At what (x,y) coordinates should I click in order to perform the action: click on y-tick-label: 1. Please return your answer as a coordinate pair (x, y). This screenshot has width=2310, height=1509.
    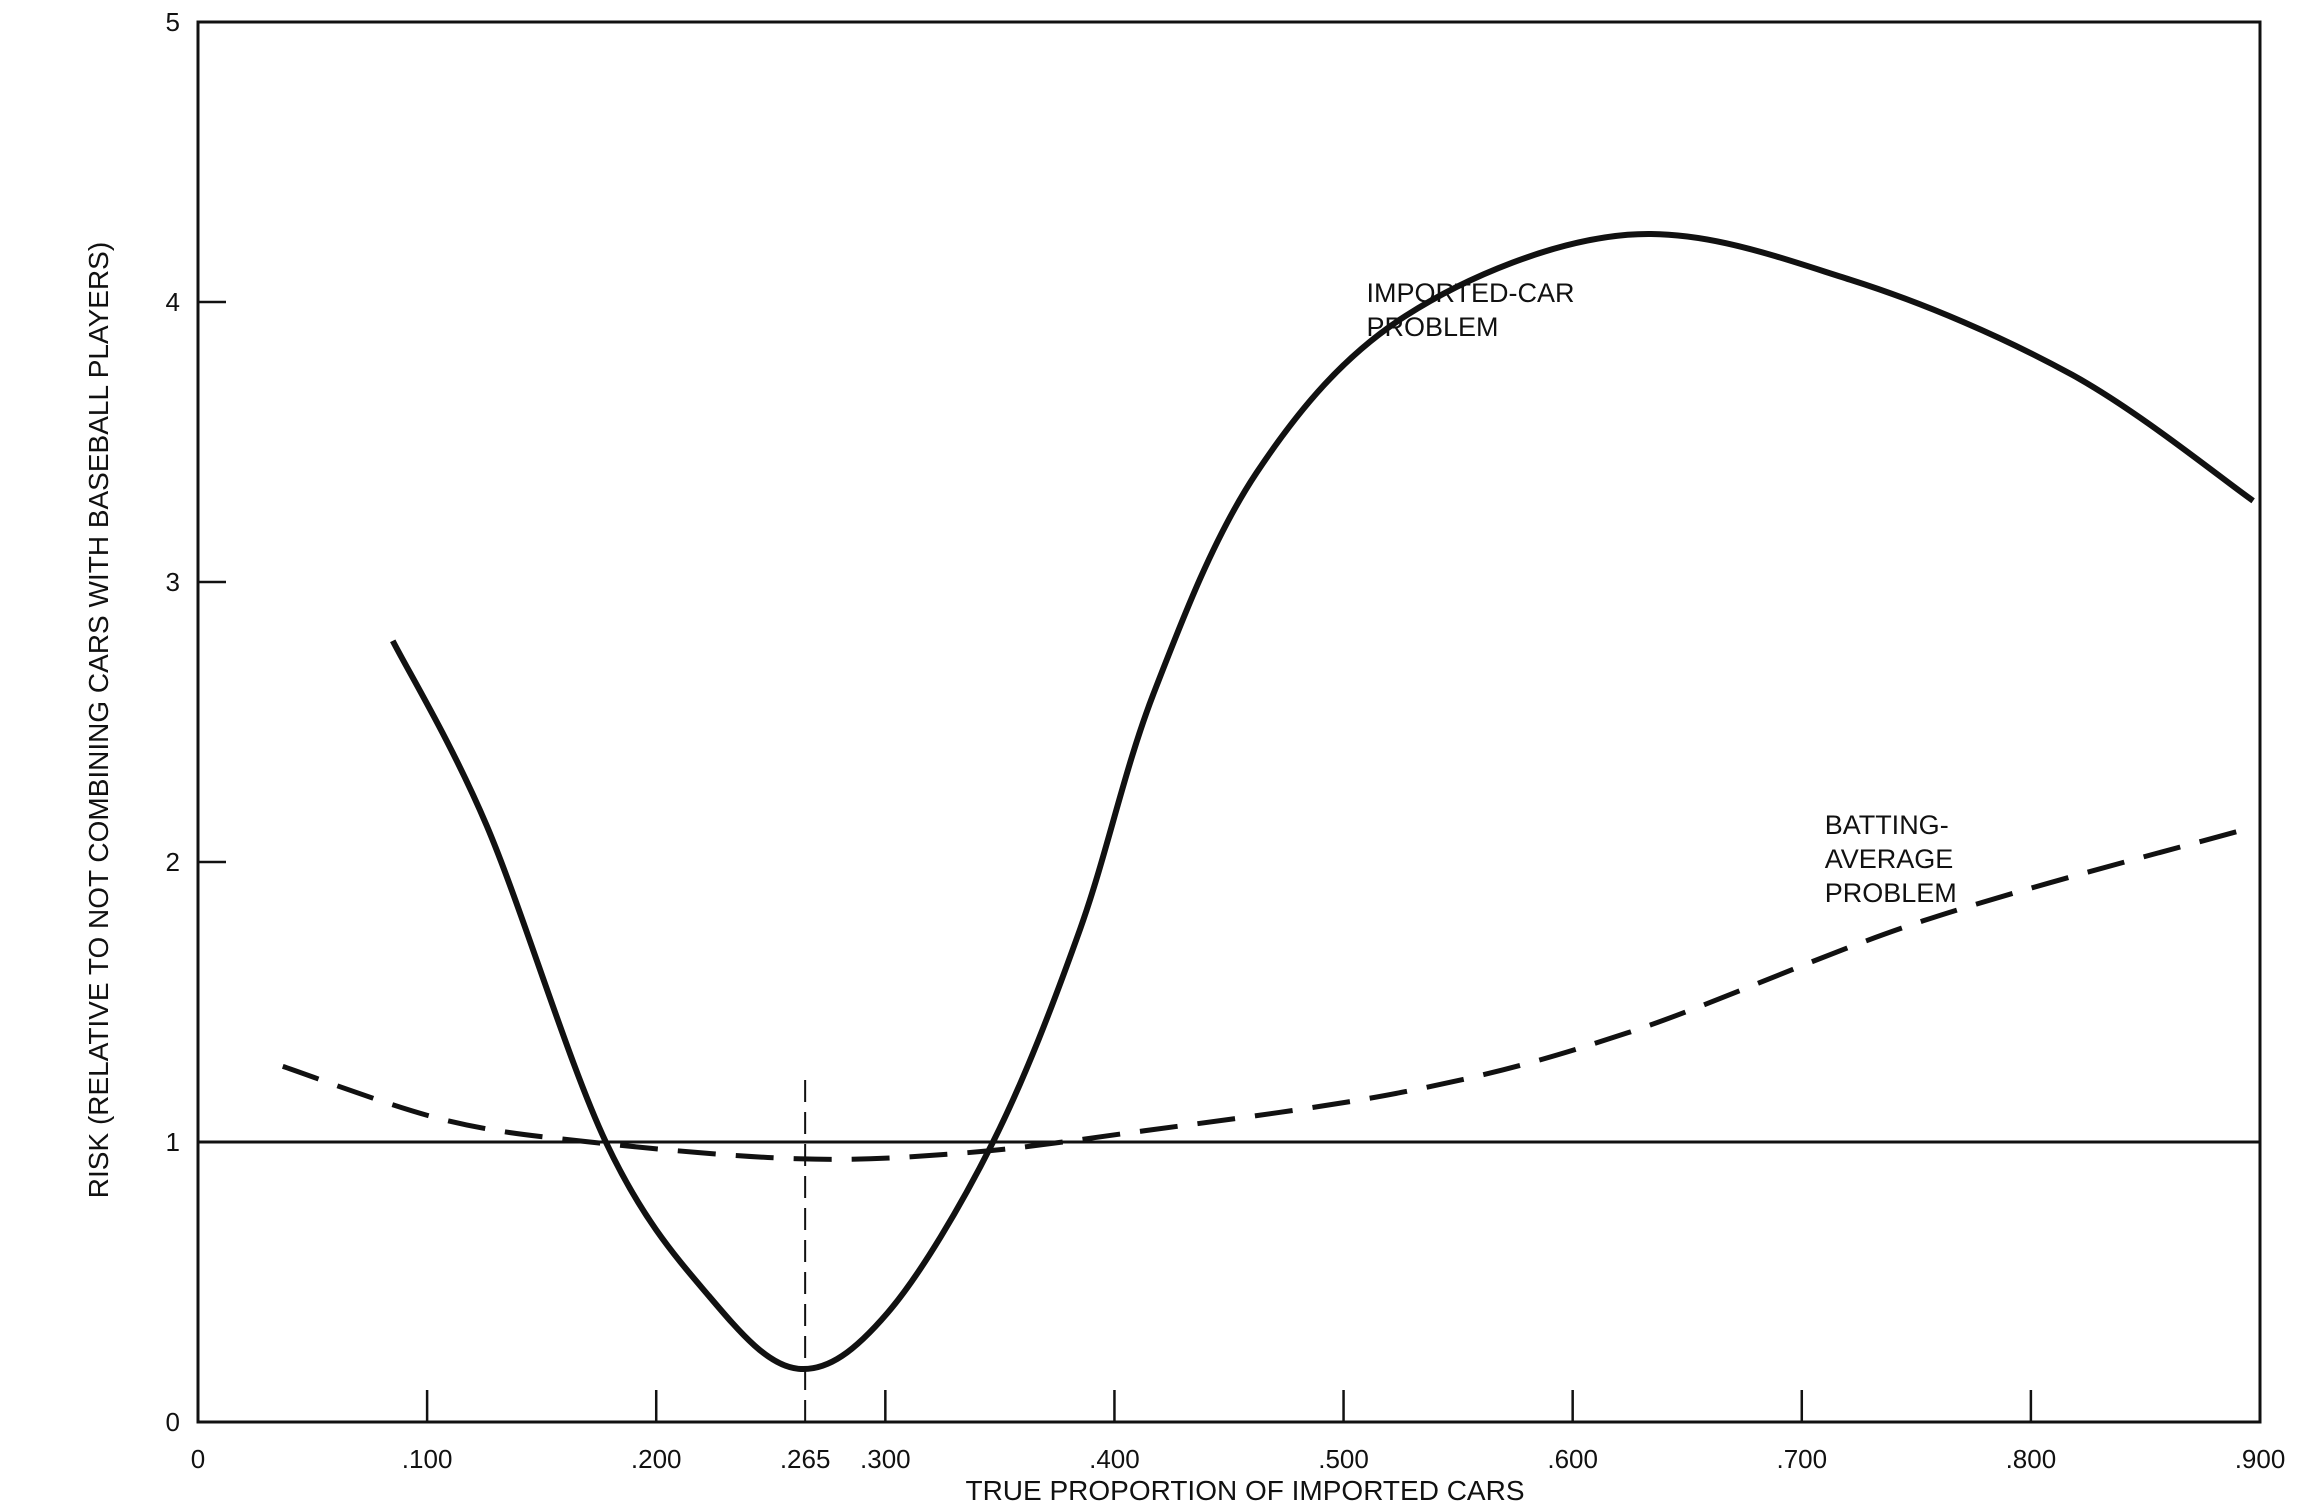
    Looking at the image, I should click on (173, 1142).